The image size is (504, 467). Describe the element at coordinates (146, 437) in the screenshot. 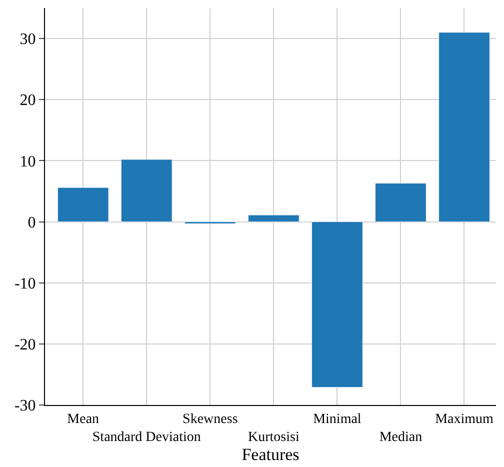

I see `x-tick-label: Standard Deviation` at that location.